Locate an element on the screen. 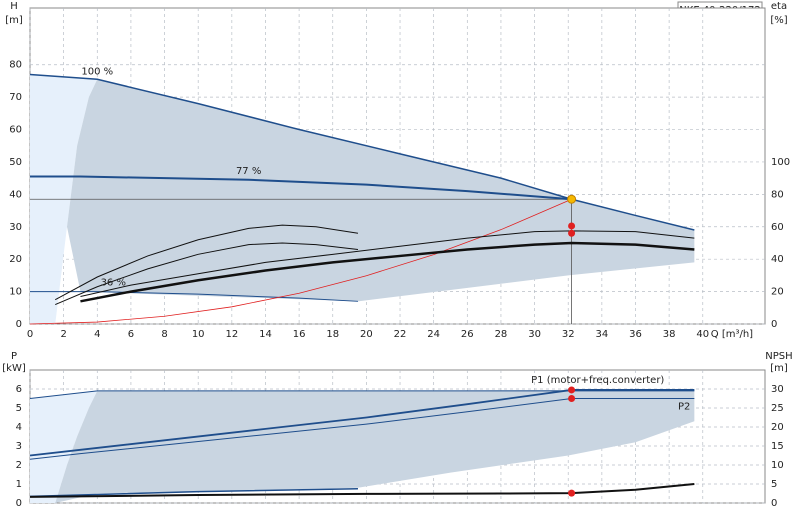 The image size is (800, 520). y2-tick-label: 60 is located at coordinates (777, 227).